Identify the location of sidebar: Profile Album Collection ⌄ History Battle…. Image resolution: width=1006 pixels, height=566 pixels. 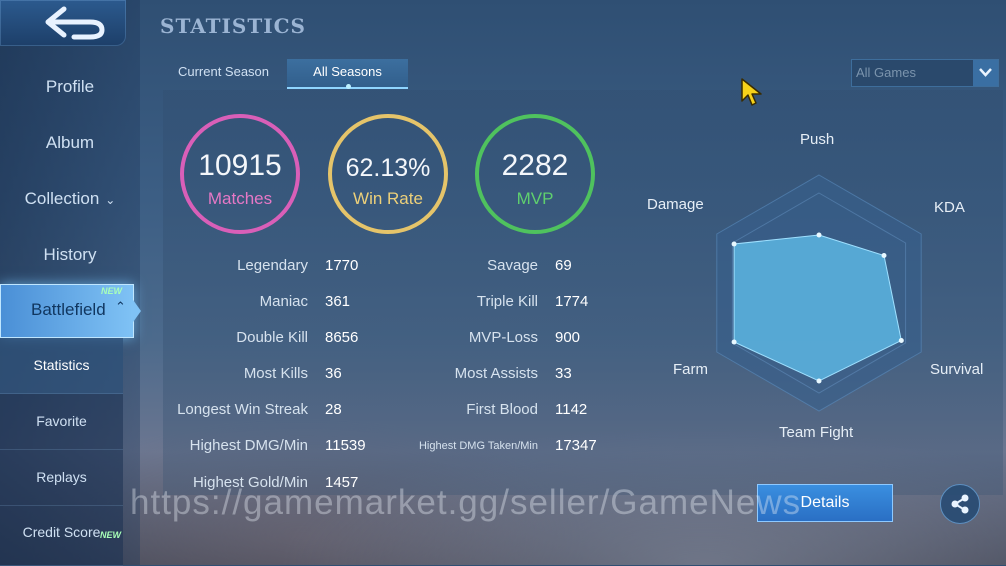
(70, 283).